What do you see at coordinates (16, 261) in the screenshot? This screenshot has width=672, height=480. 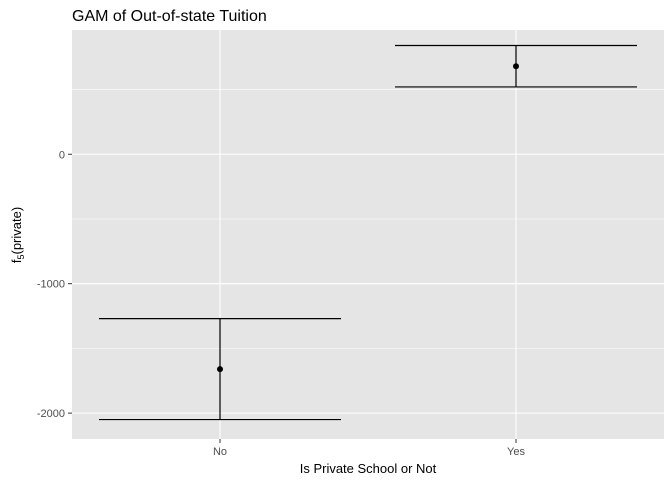 I see `y-axis-title-main: f` at bounding box center [16, 261].